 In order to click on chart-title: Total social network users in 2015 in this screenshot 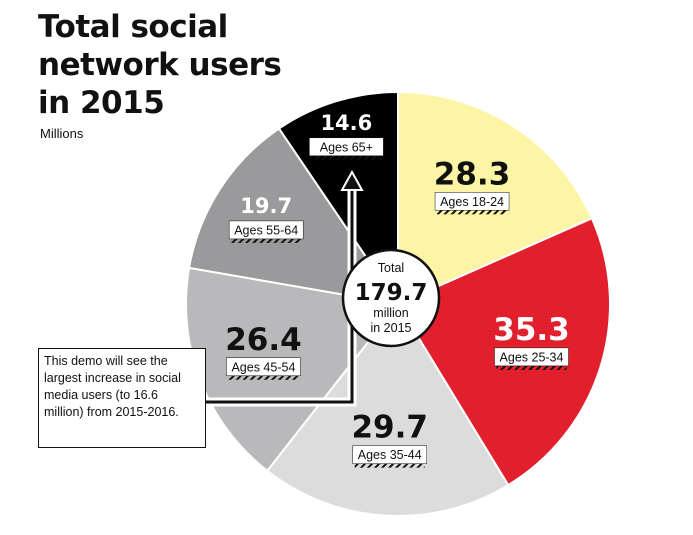, I will do `click(188, 65)`.